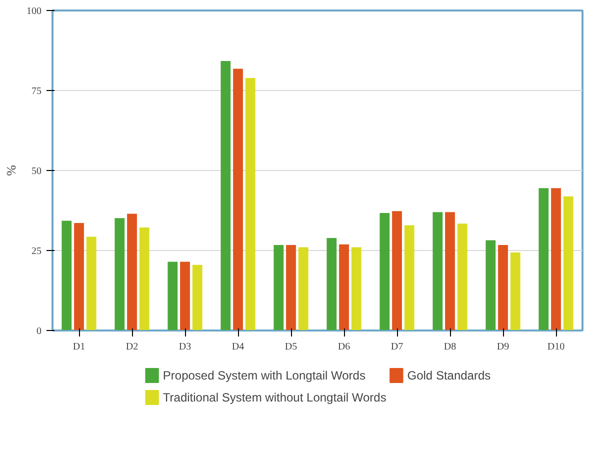  I want to click on x-tick-label: D7, so click(397, 347).